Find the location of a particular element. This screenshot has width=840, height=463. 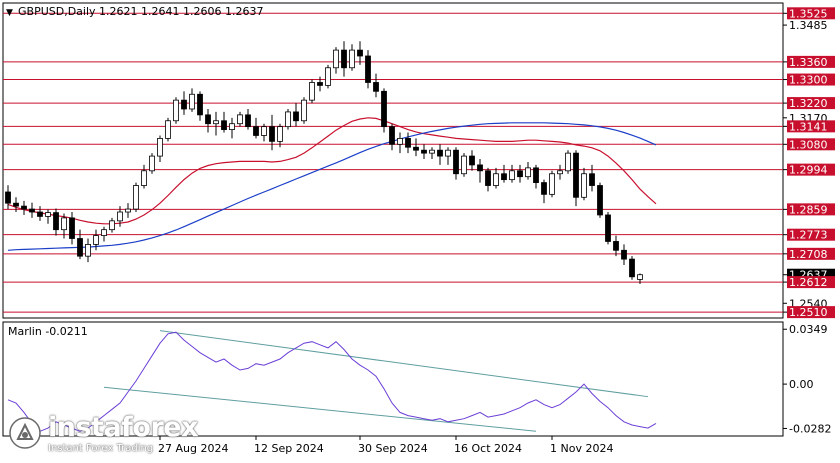

level-price-label: 1.2859 is located at coordinates (808, 209).